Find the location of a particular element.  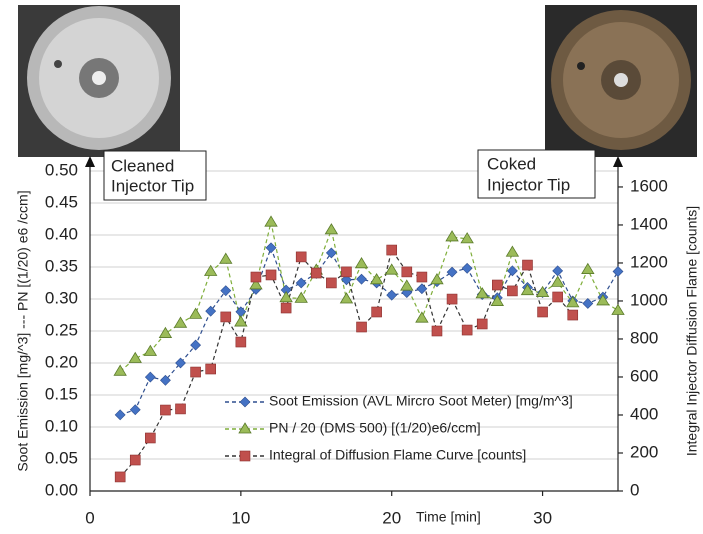

x-axis-label: Time [min] is located at coordinates (448, 517).